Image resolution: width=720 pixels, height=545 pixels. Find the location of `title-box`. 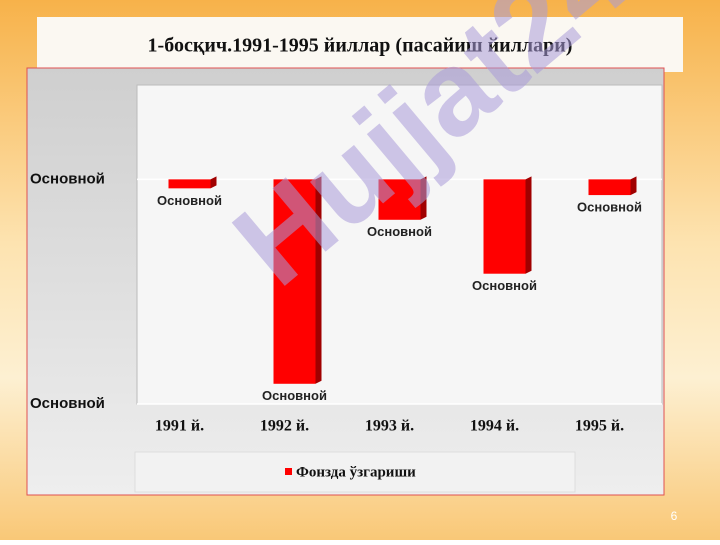

title-box is located at coordinates (360, 44).